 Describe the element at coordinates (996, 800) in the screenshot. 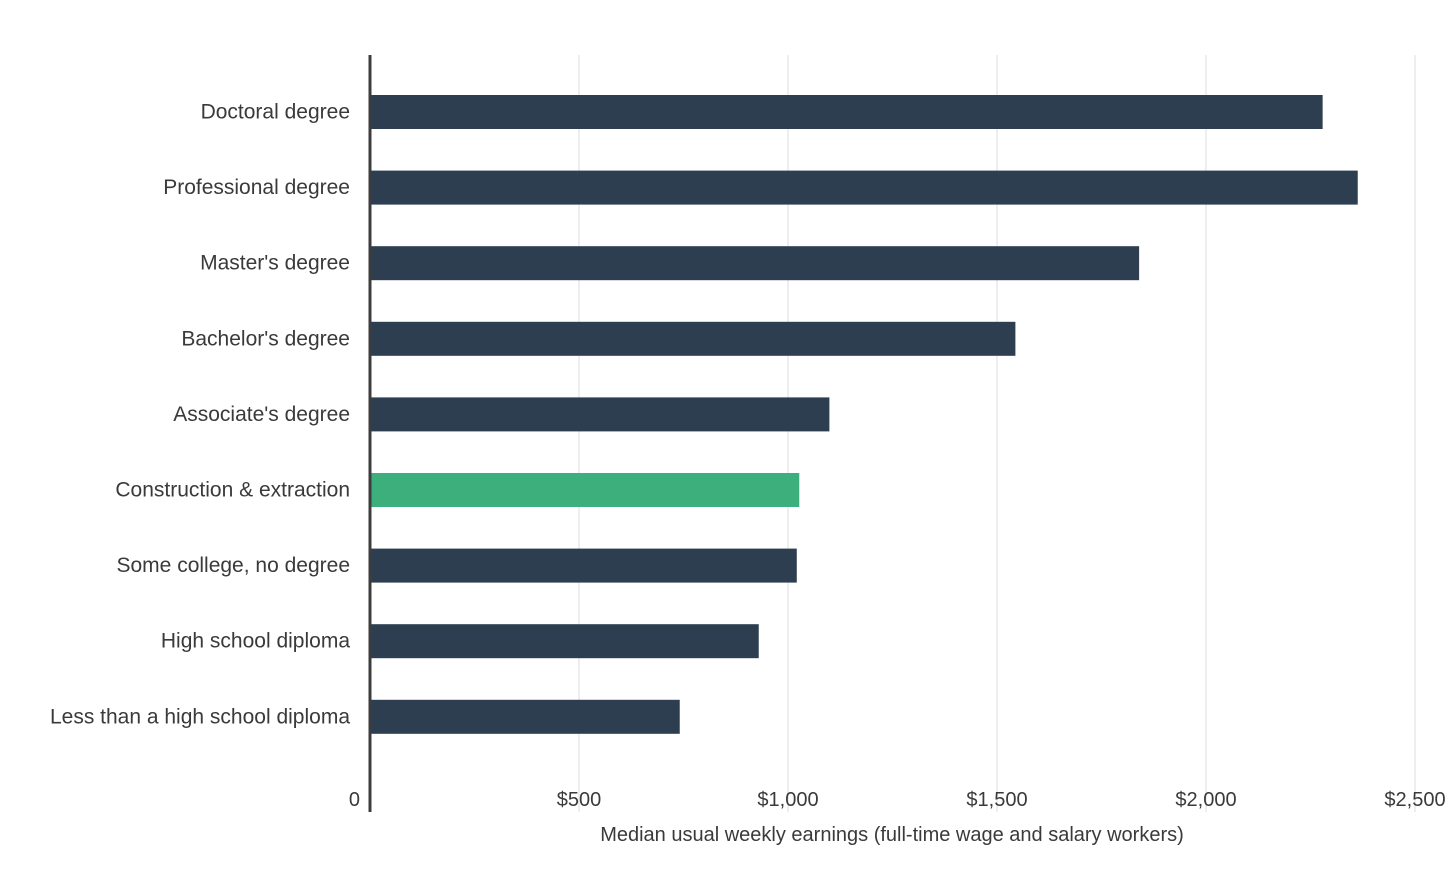

I see `x-tick-label: $1,500` at that location.